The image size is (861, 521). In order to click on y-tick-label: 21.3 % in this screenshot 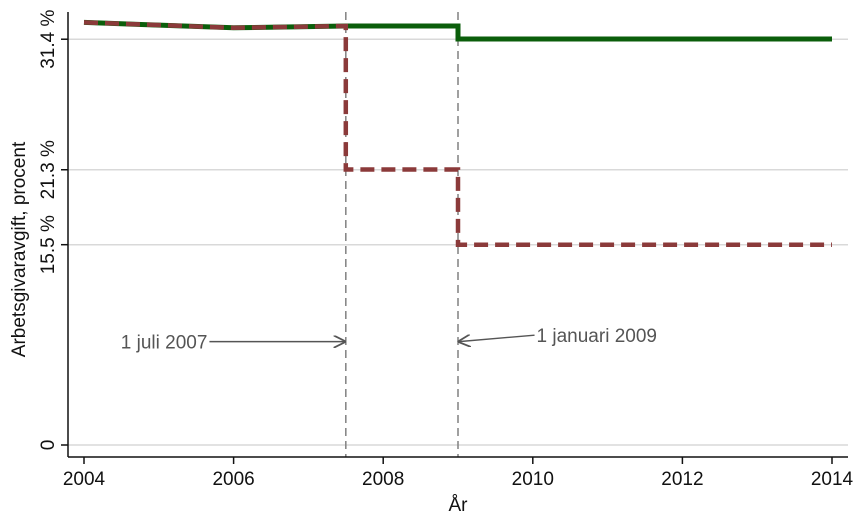, I will do `click(48, 169)`.